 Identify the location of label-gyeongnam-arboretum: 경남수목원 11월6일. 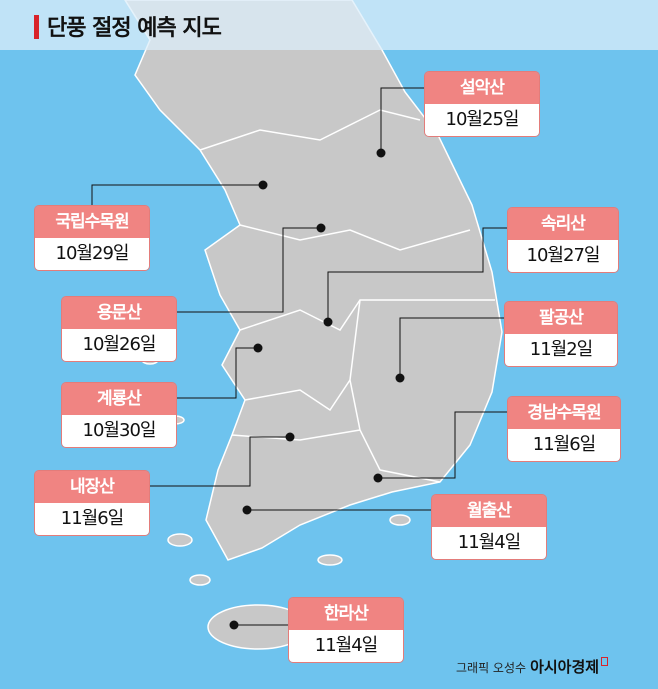
(564, 429).